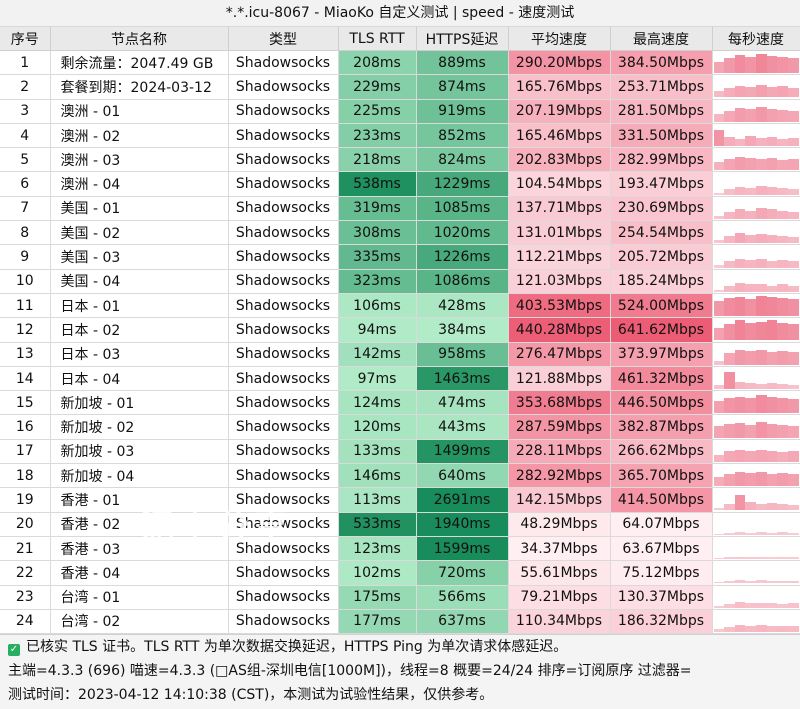  I want to click on col-type-header: 类型, so click(283, 39).